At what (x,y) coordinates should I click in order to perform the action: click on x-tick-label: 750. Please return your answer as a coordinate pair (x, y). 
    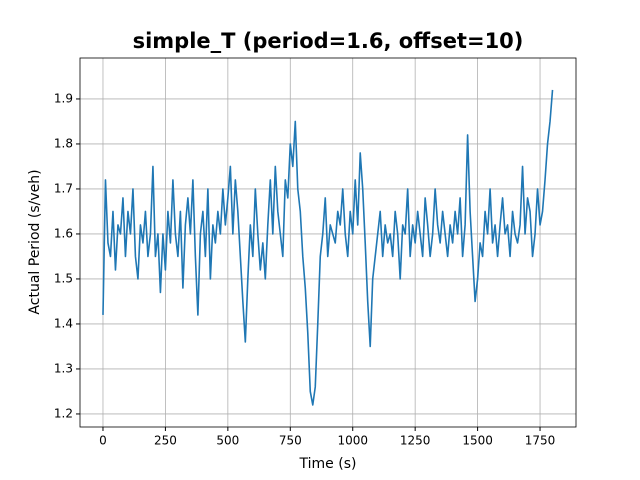
    Looking at the image, I should click on (290, 441).